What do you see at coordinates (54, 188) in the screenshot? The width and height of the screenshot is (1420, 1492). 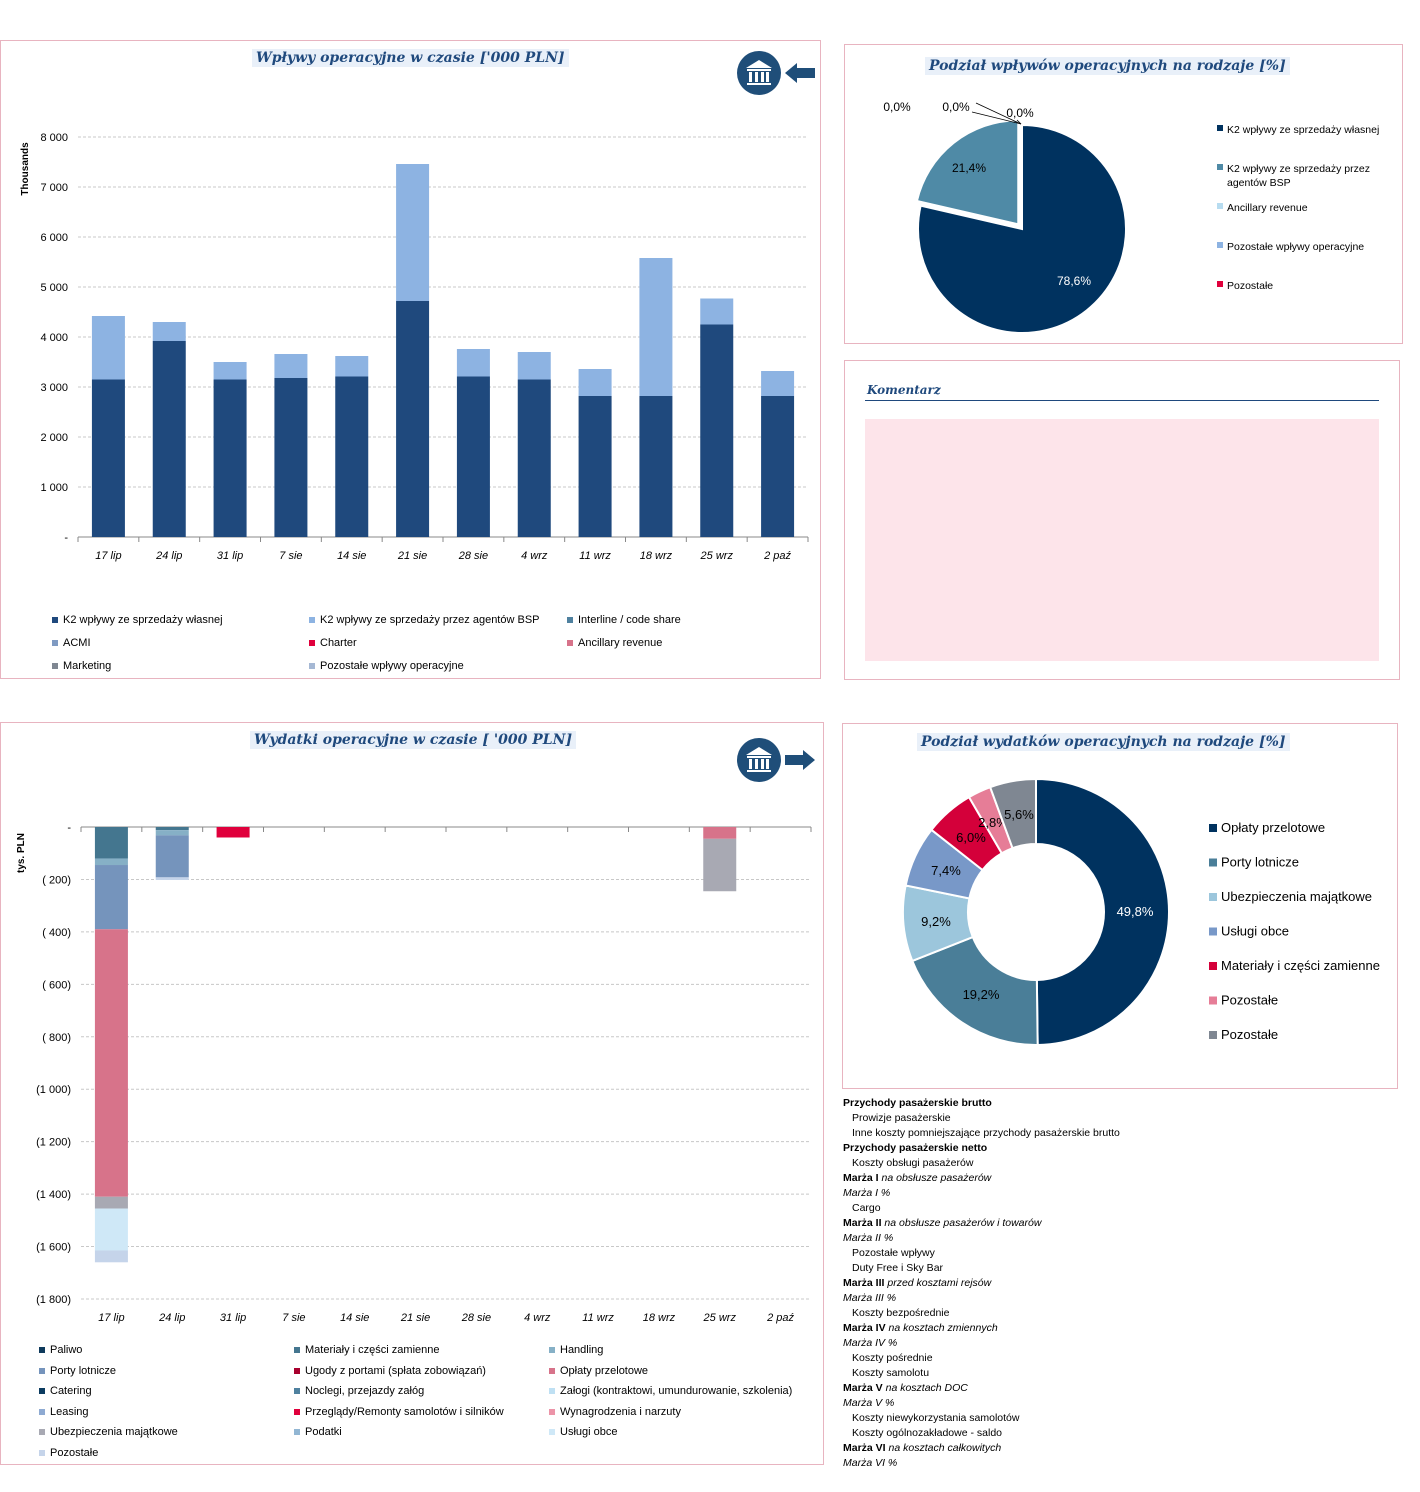 I see `y-tick-label: 7 000` at bounding box center [54, 188].